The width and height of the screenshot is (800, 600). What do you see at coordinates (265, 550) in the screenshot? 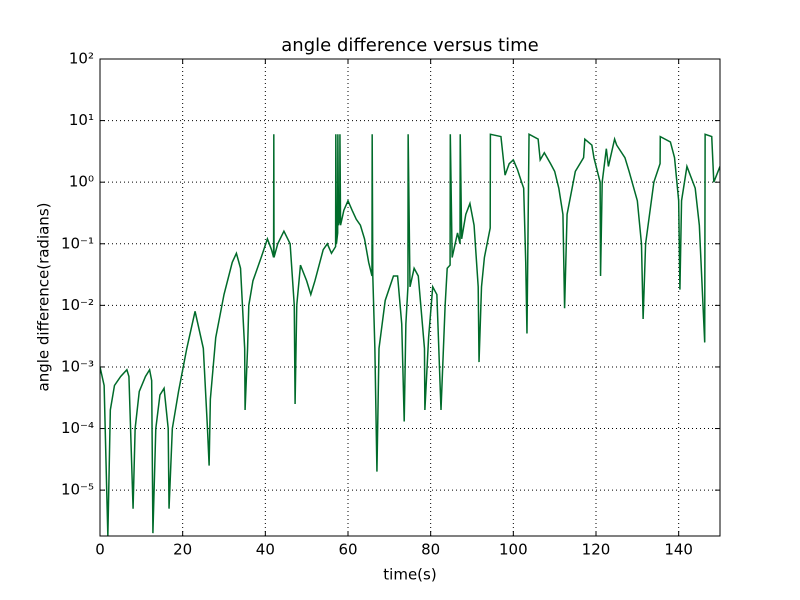
I see `x-tick-label: 40` at bounding box center [265, 550].